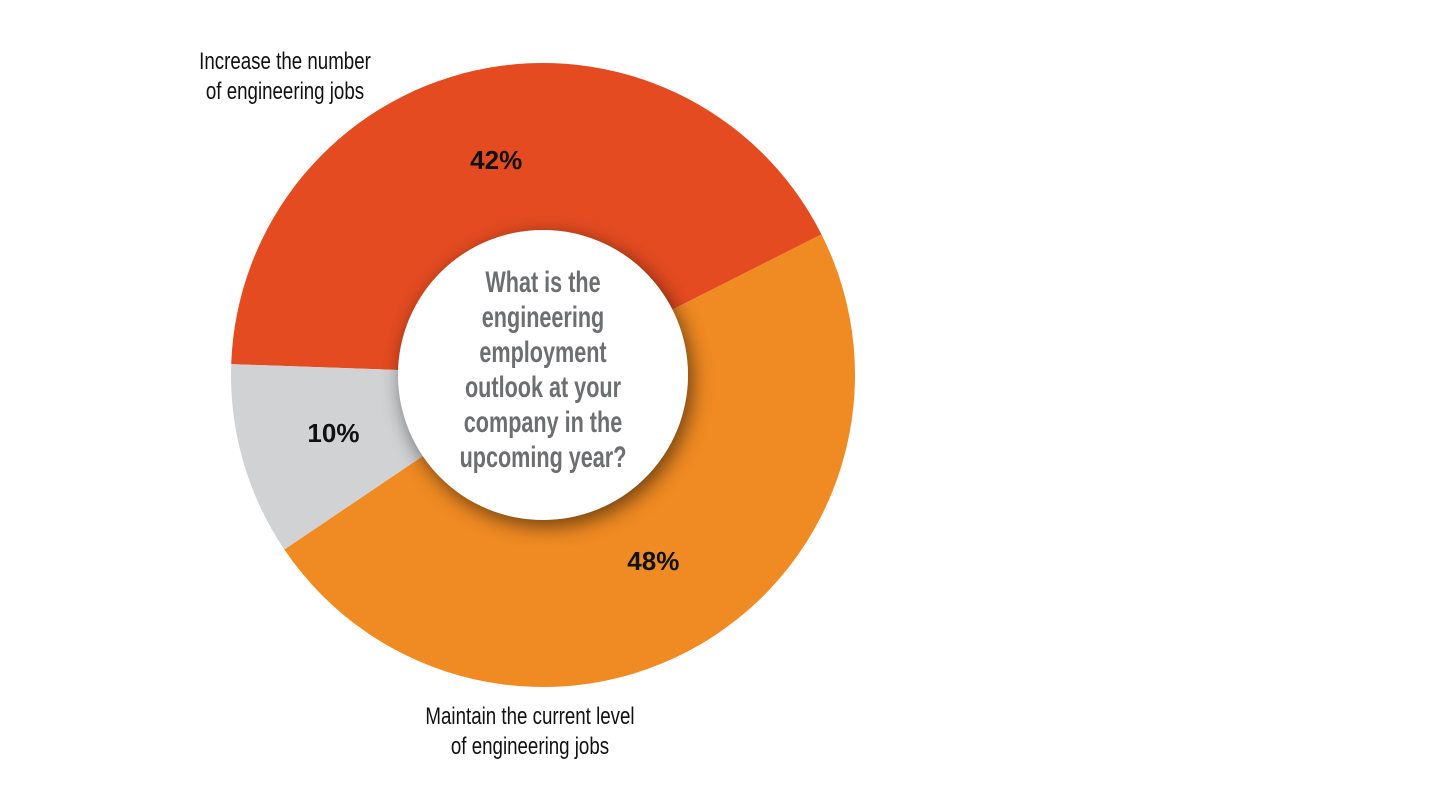 Image resolution: width=1440 pixels, height=799 pixels. What do you see at coordinates (496, 160) in the screenshot?
I see `value-label: 42%` at bounding box center [496, 160].